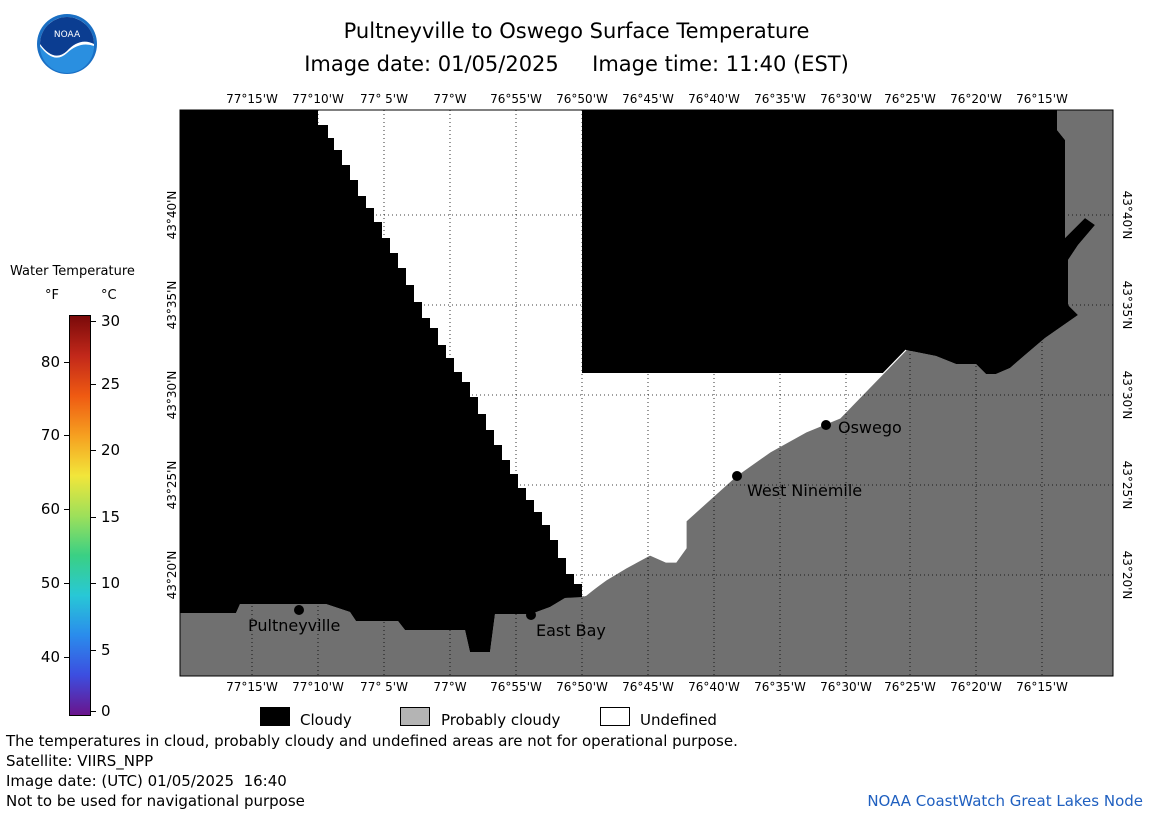 This screenshot has width=1153, height=817. What do you see at coordinates (172, 575) in the screenshot?
I see `left-lat-label: 43°20'N` at bounding box center [172, 575].